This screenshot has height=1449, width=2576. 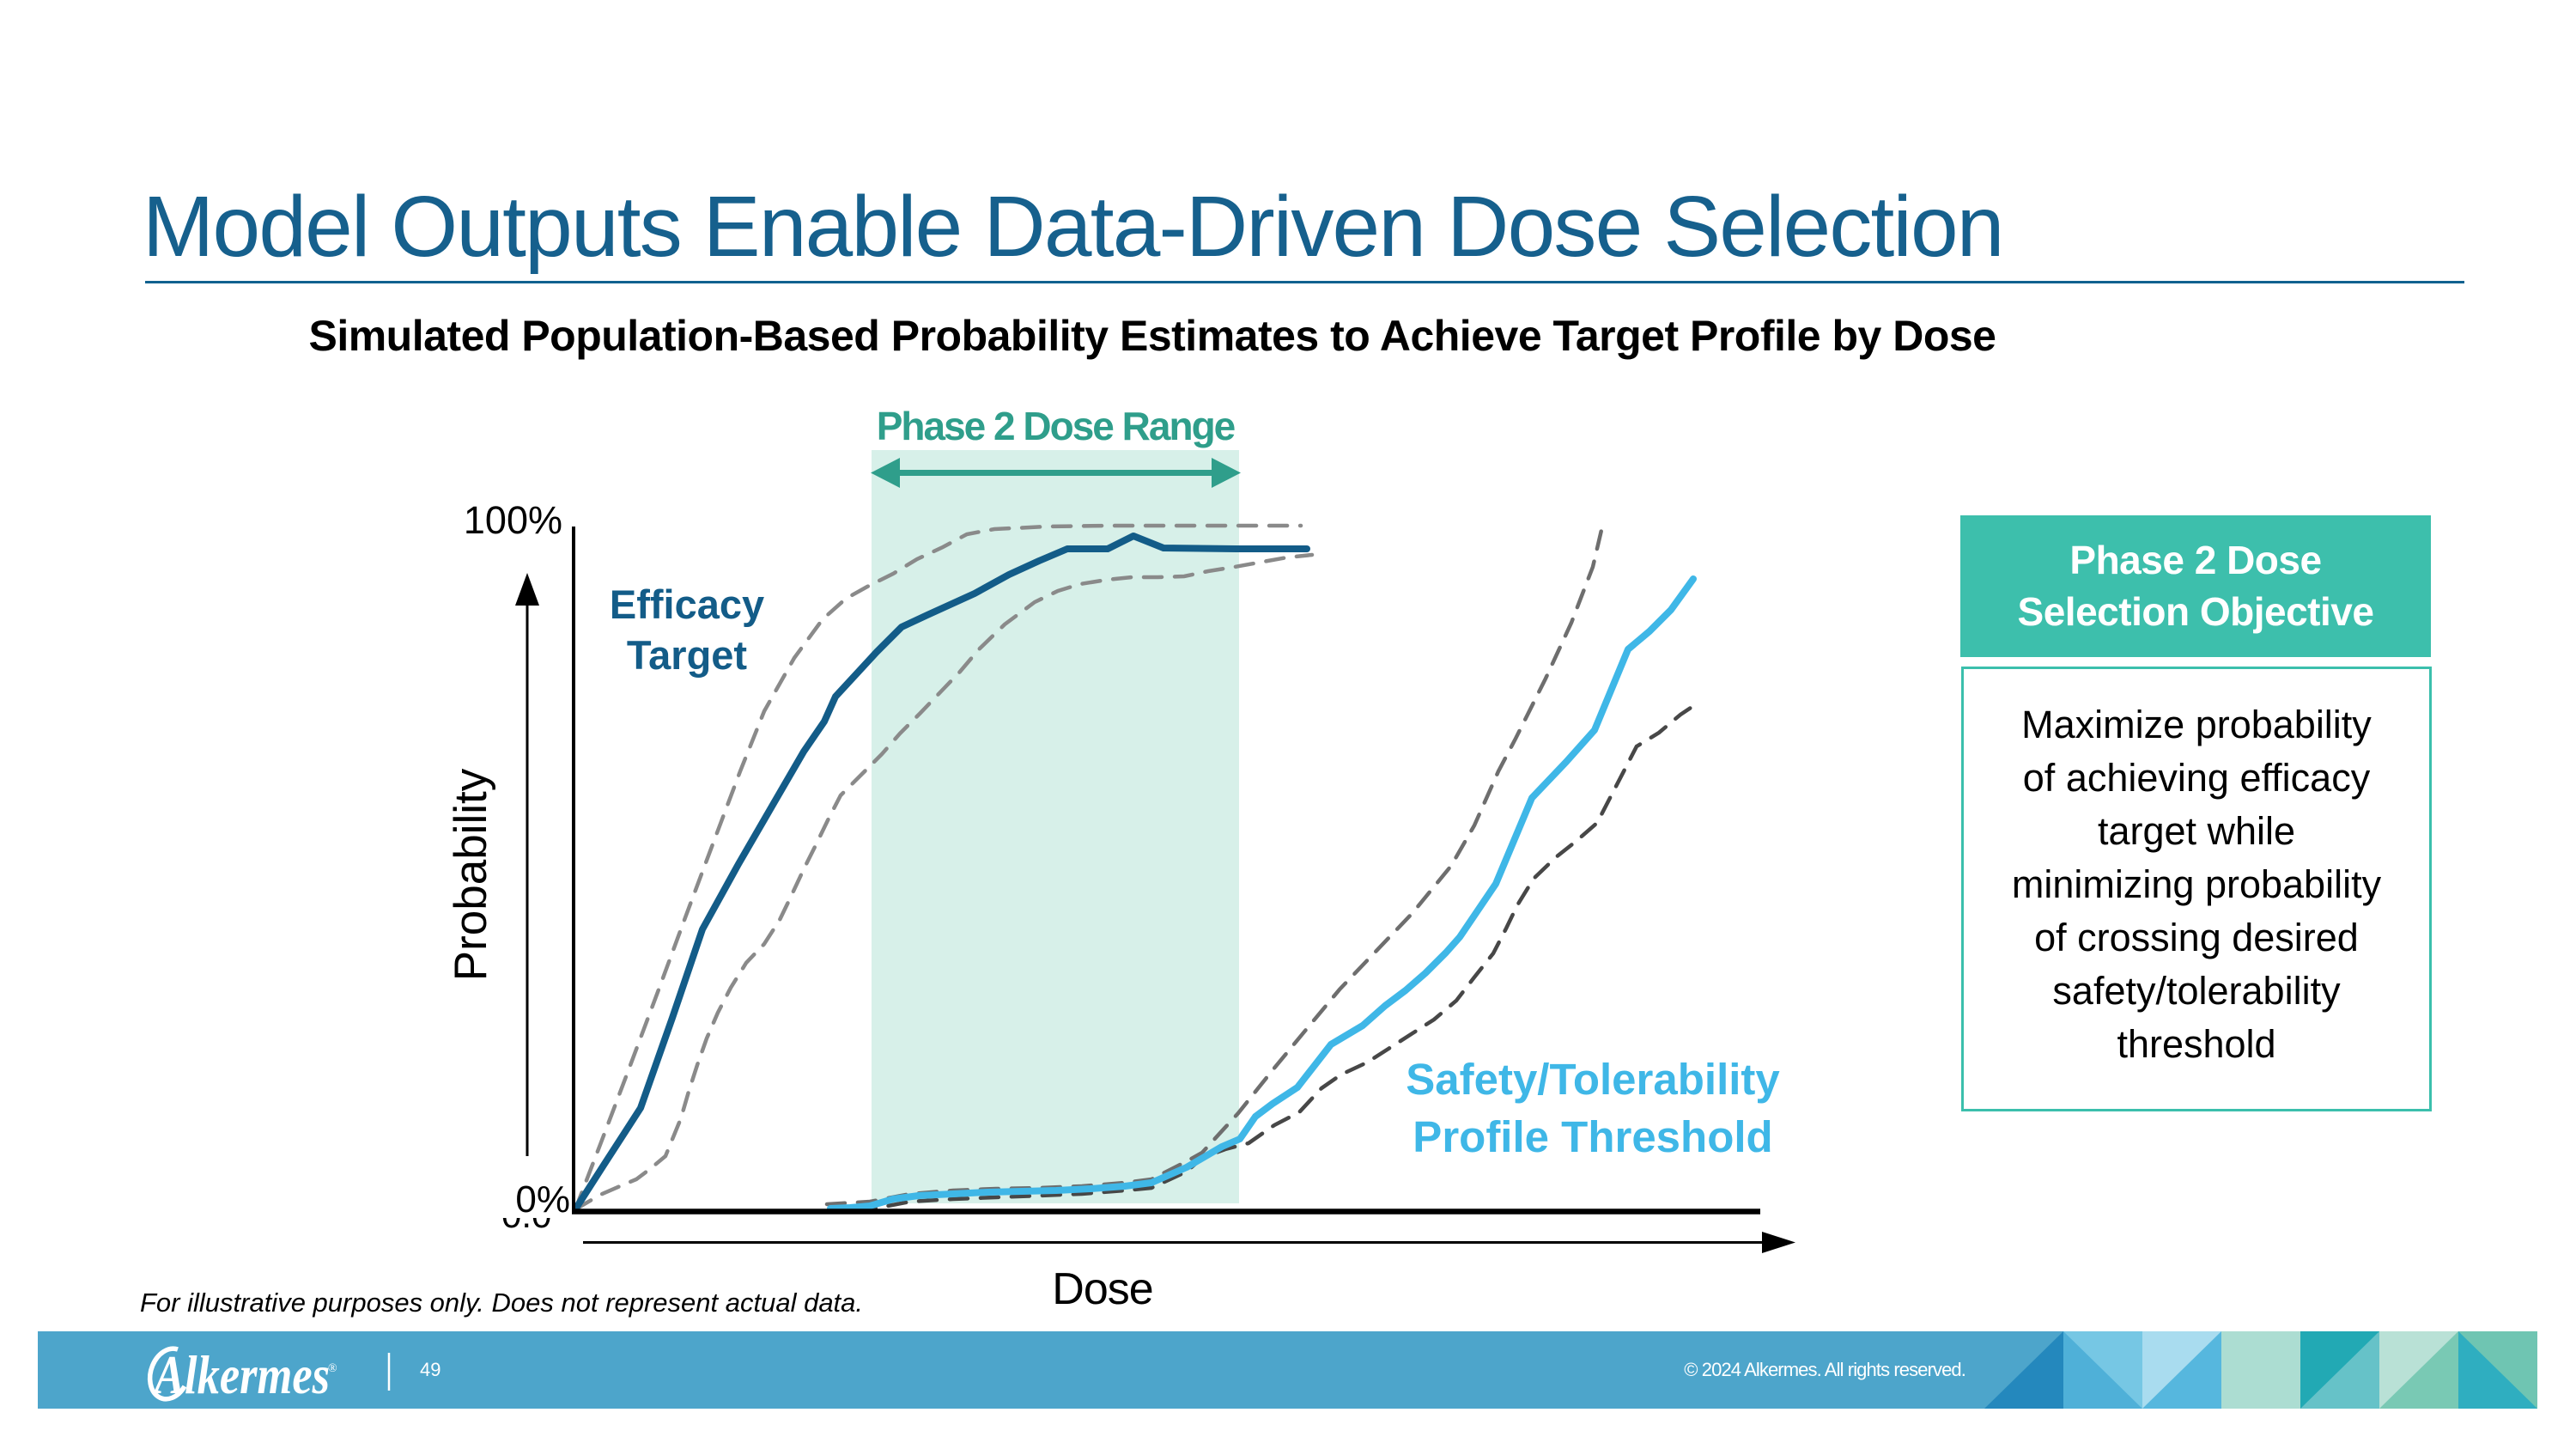 I want to click on svg-text: 49, so click(x=430, y=1369).